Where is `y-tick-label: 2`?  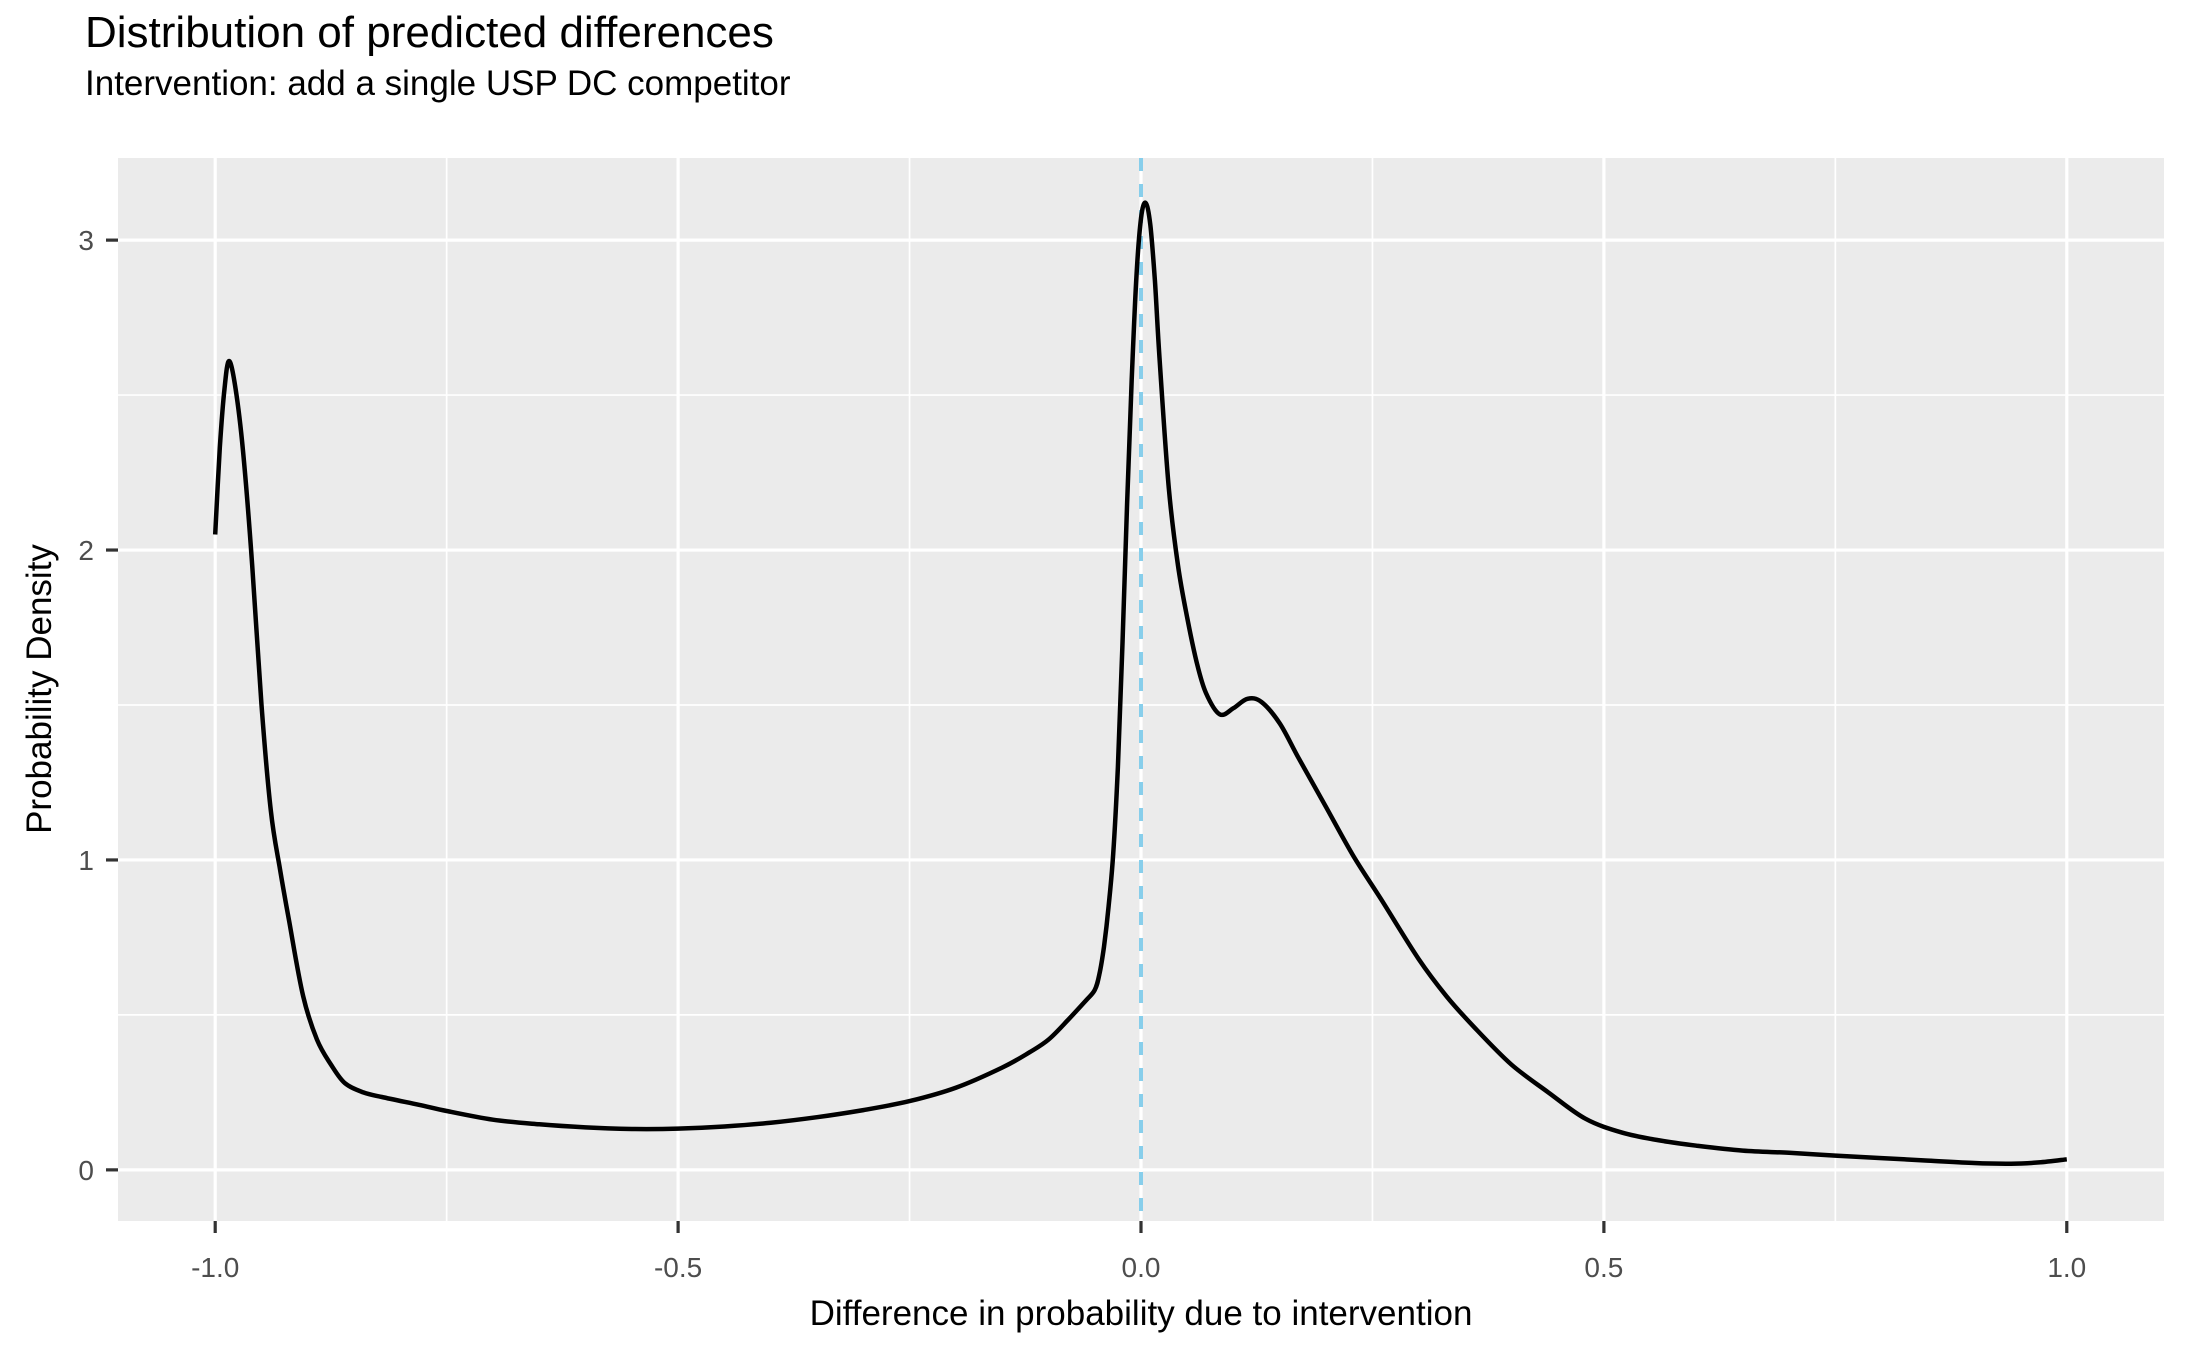 y-tick-label: 2 is located at coordinates (86, 550).